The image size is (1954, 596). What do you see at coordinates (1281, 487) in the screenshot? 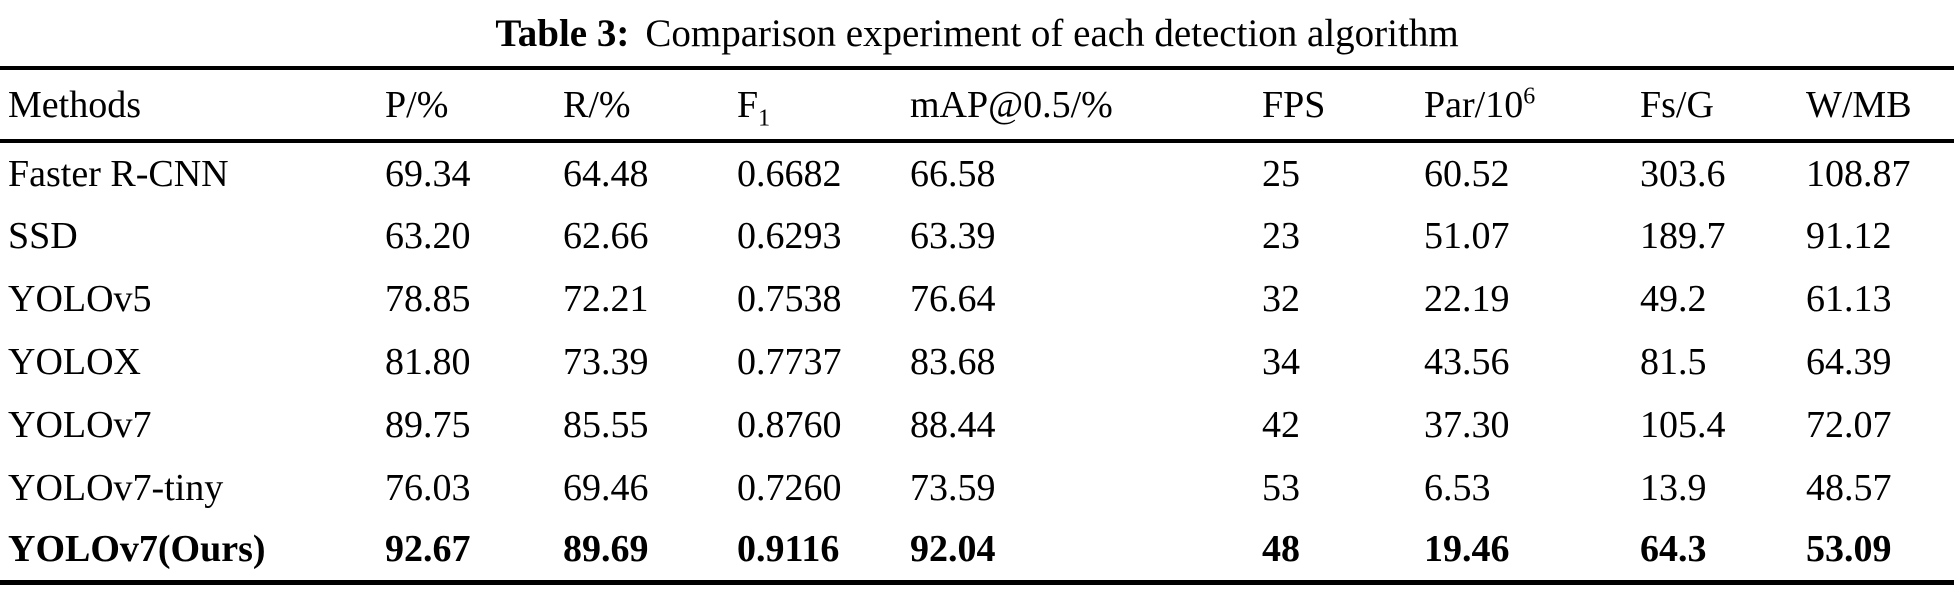
I see `value-cell: 53` at bounding box center [1281, 487].